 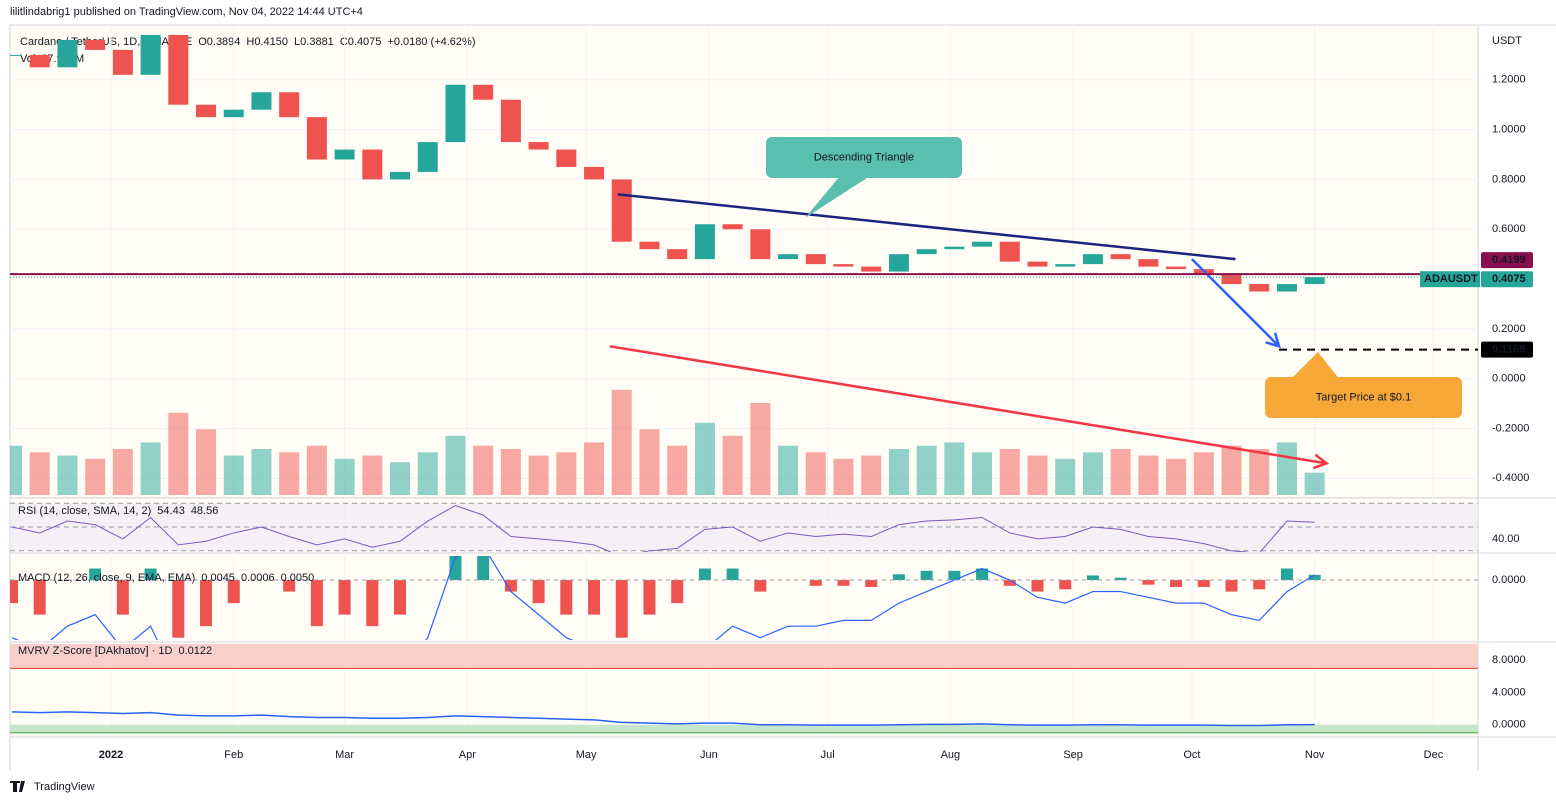 What do you see at coordinates (1506, 539) in the screenshot?
I see `y-tick-label: 40.00` at bounding box center [1506, 539].